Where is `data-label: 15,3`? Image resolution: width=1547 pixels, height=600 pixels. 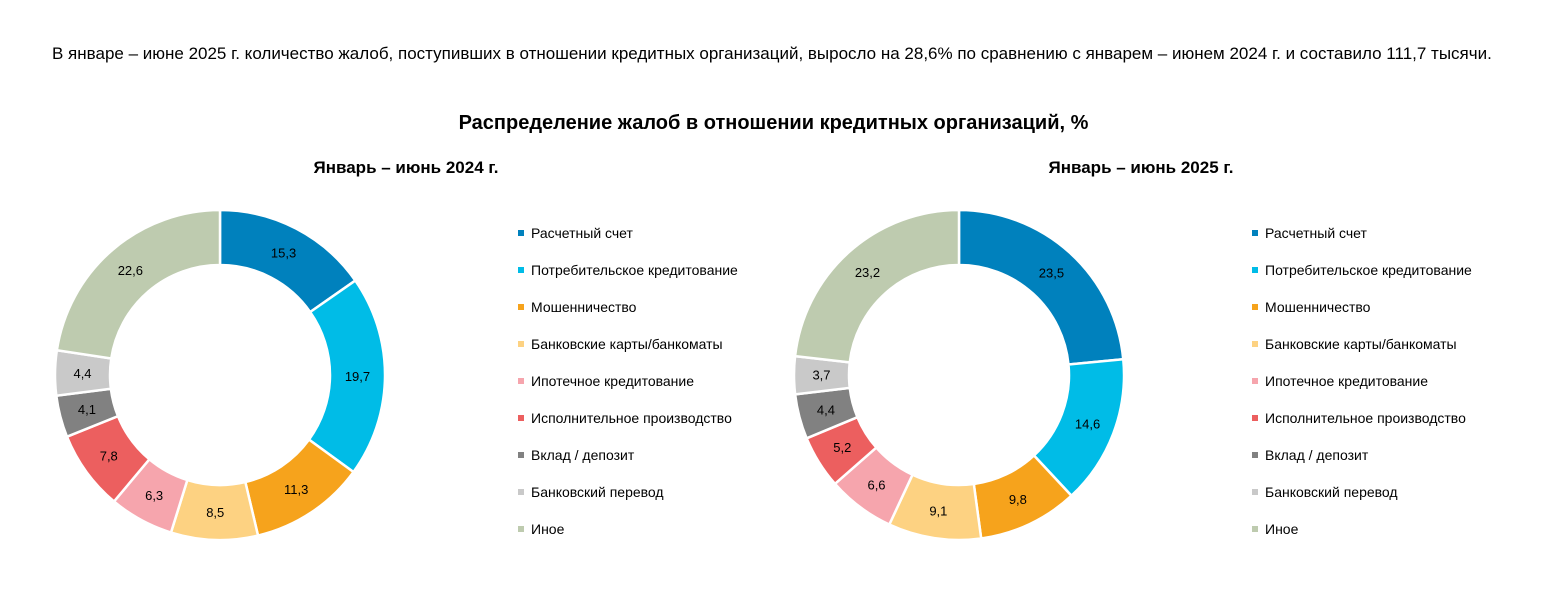
data-label: 15,3 is located at coordinates (283, 253).